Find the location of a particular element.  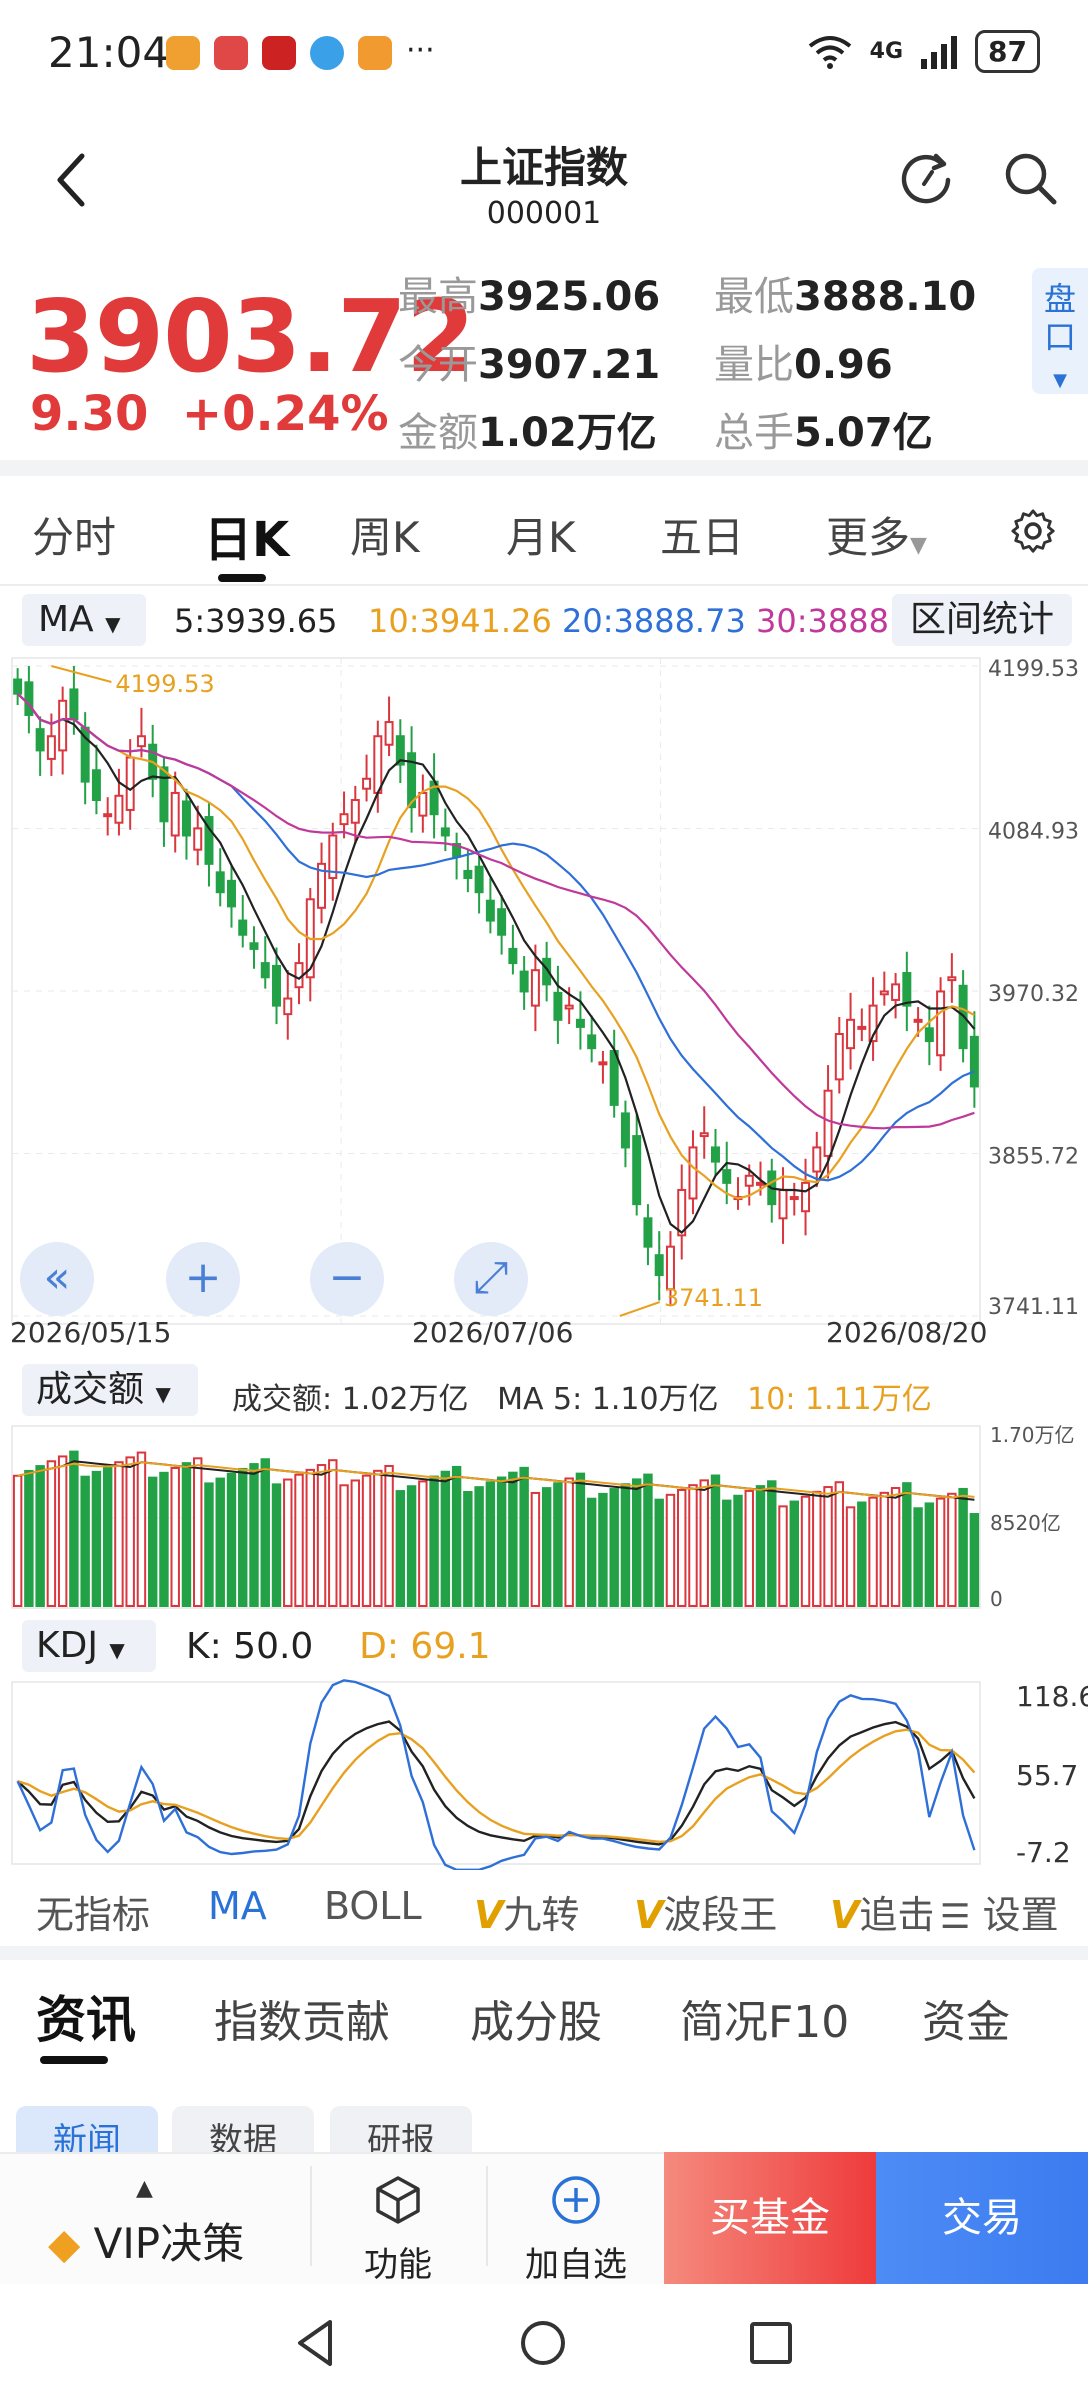

fullscreen-button: ⤢ is located at coordinates (491, 1279).